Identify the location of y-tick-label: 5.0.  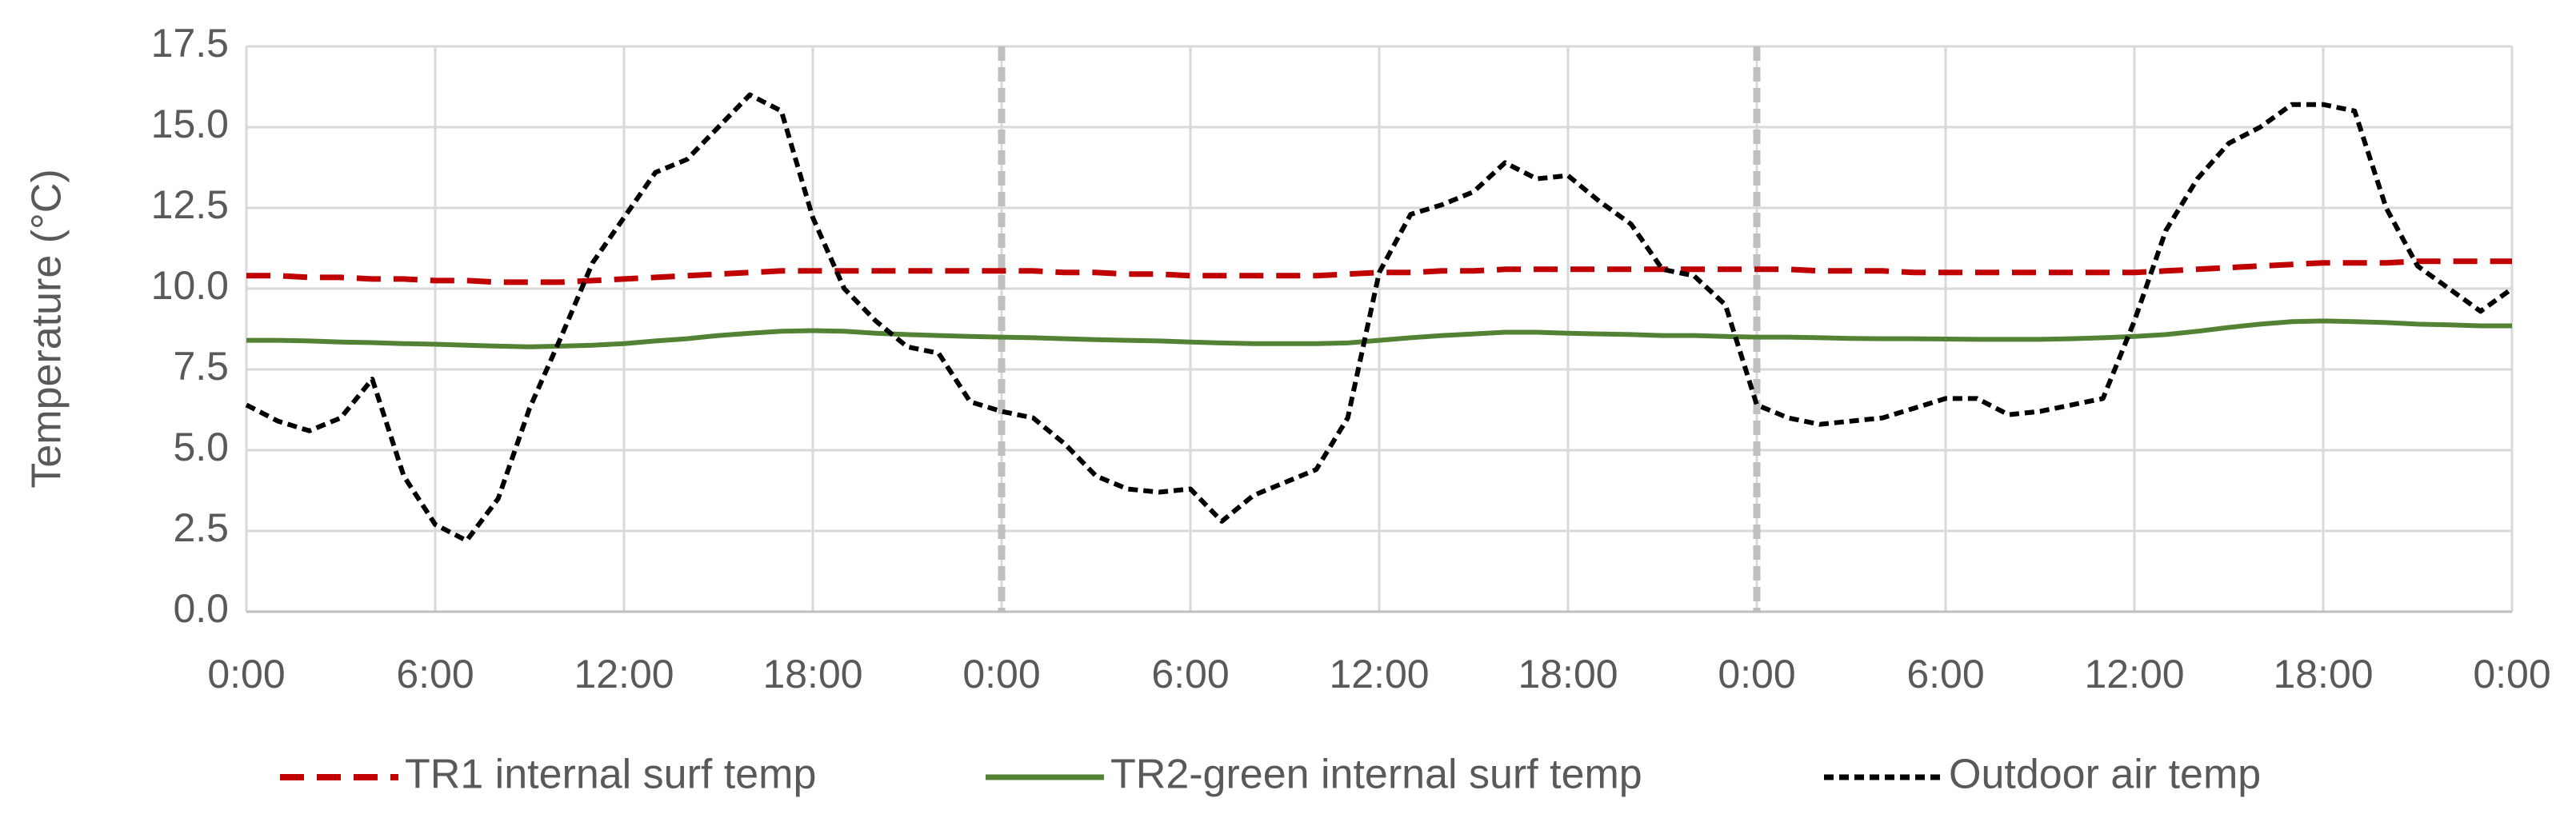
(201, 447).